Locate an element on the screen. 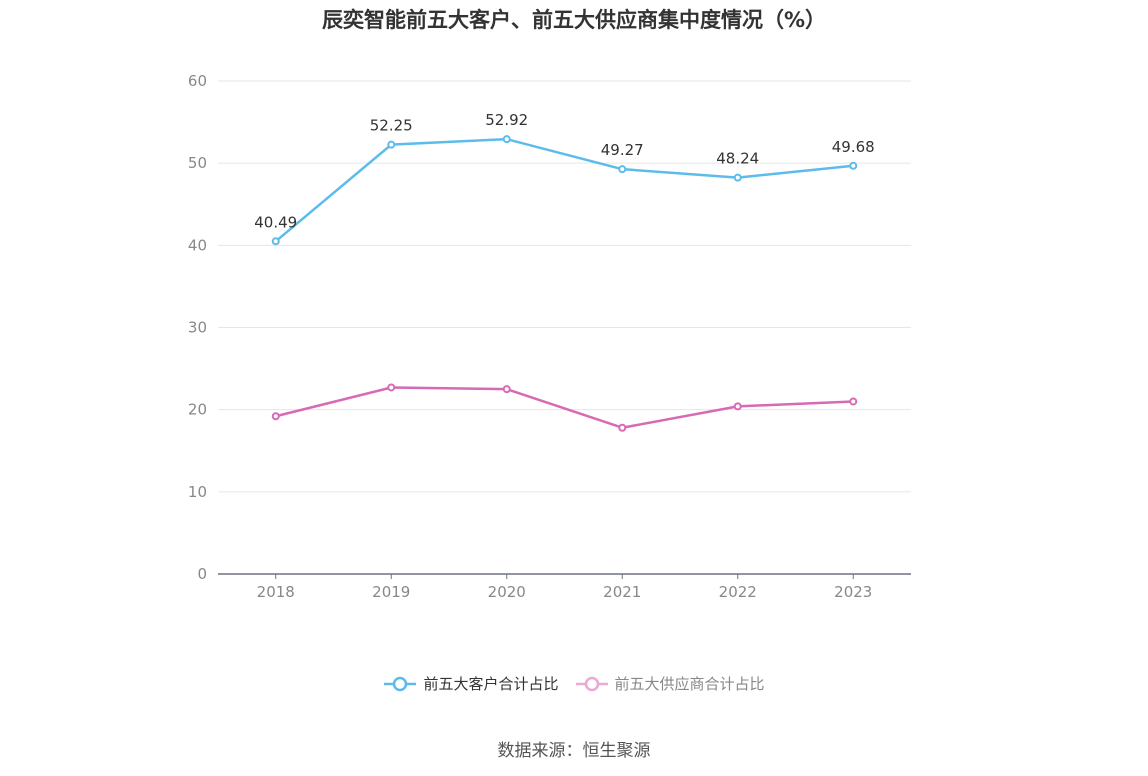 The image size is (1148, 776). y-tick-label: 20 is located at coordinates (197, 410).